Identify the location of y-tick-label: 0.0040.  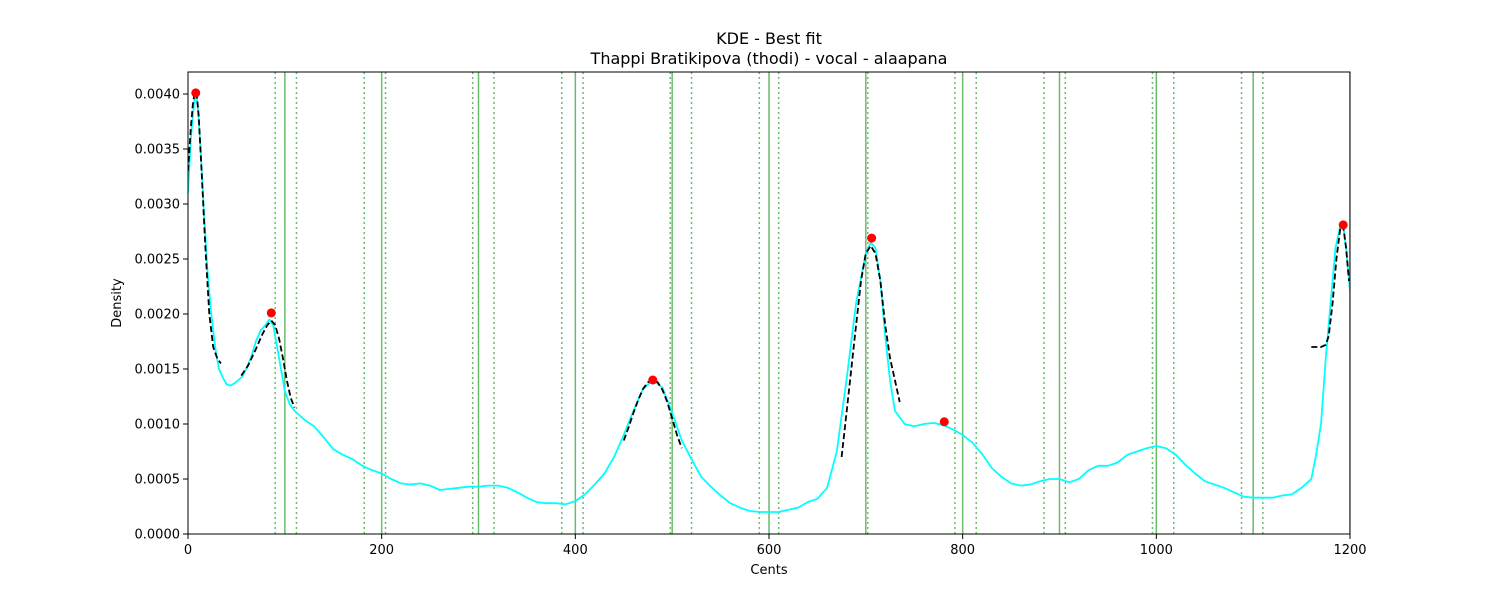
(158, 95).